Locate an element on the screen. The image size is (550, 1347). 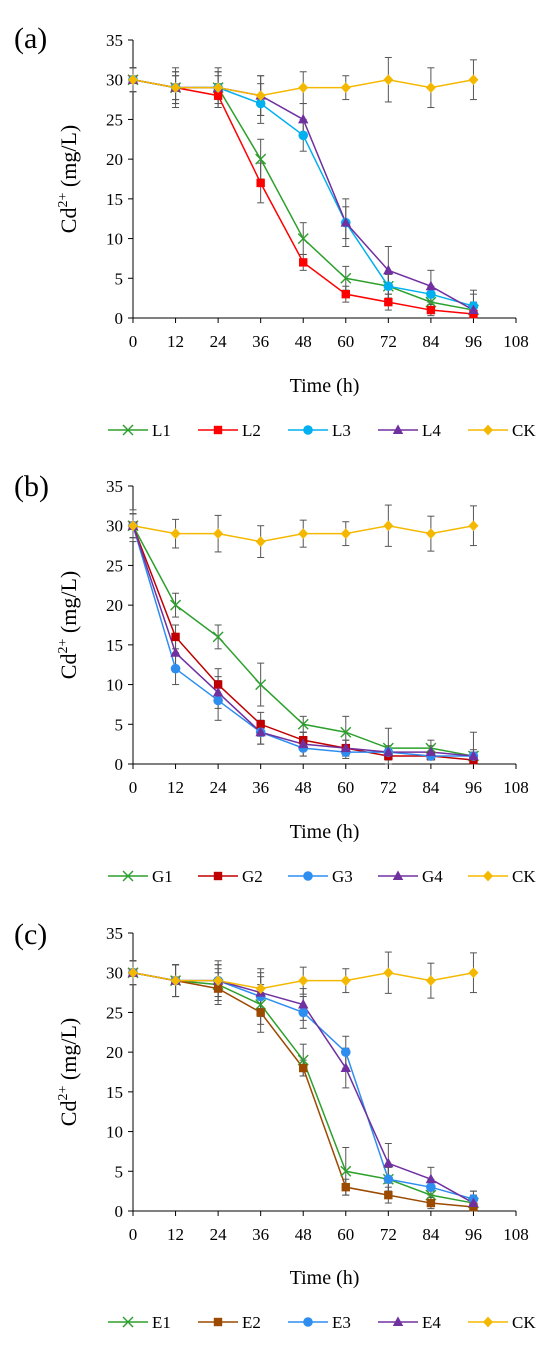
panel-label: (a) is located at coordinates (30, 38).